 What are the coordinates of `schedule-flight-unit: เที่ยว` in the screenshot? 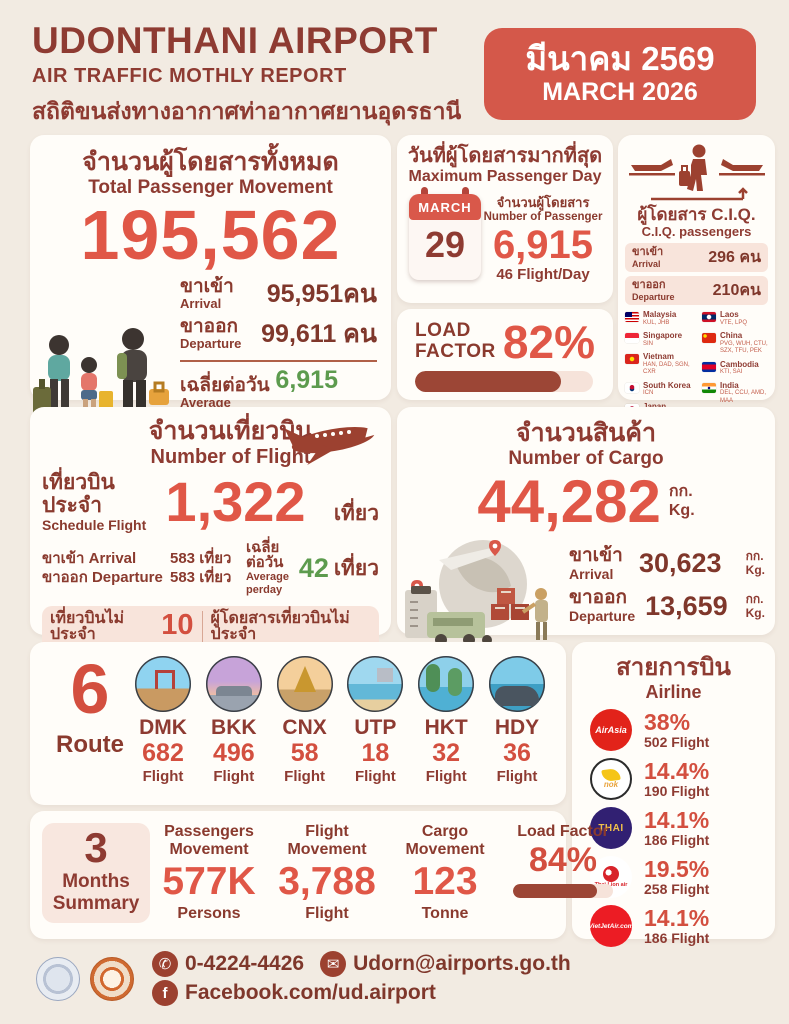 It's located at (356, 513).